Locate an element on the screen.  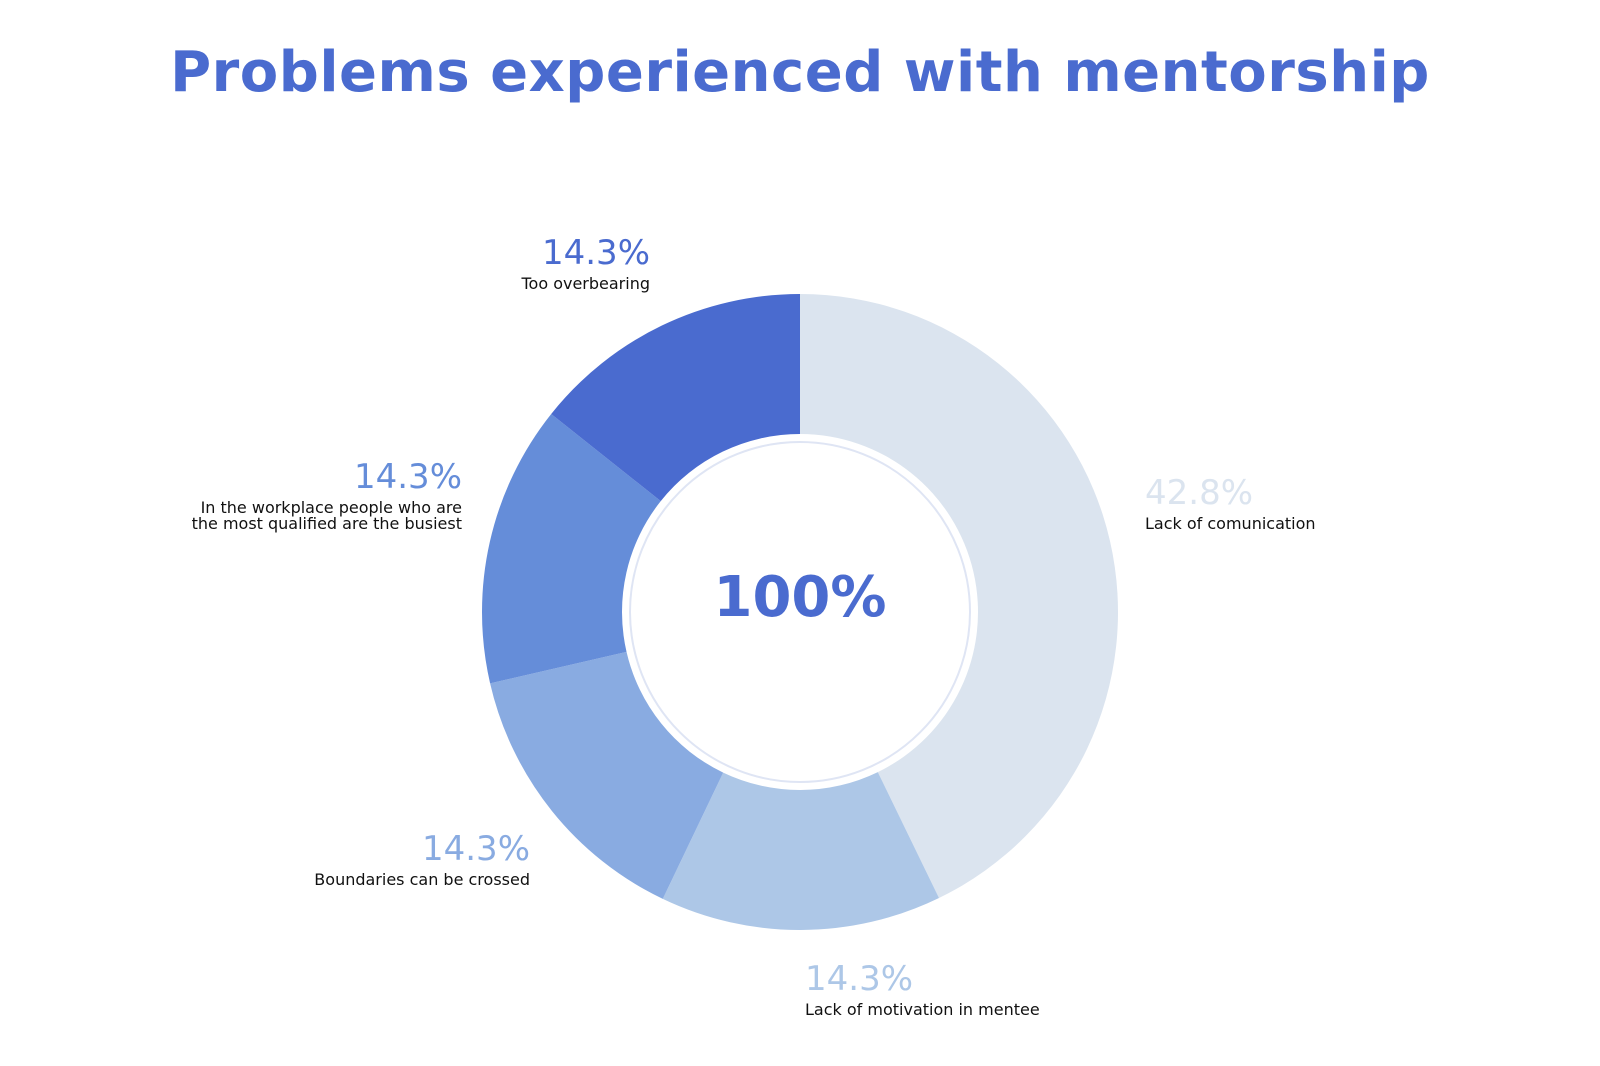
slice-name: Lack of motivation in mentee is located at coordinates (922, 1009).